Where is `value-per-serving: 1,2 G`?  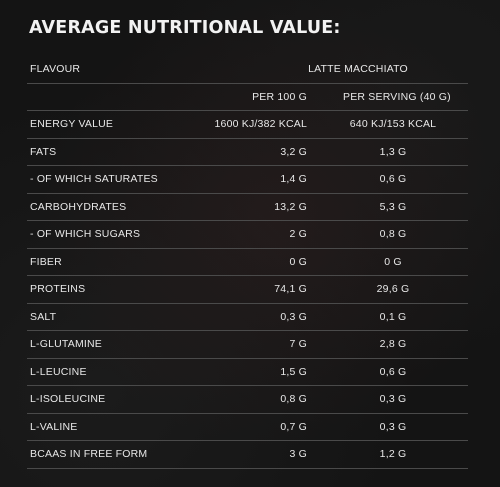 value-per-serving: 1,2 G is located at coordinates (393, 454).